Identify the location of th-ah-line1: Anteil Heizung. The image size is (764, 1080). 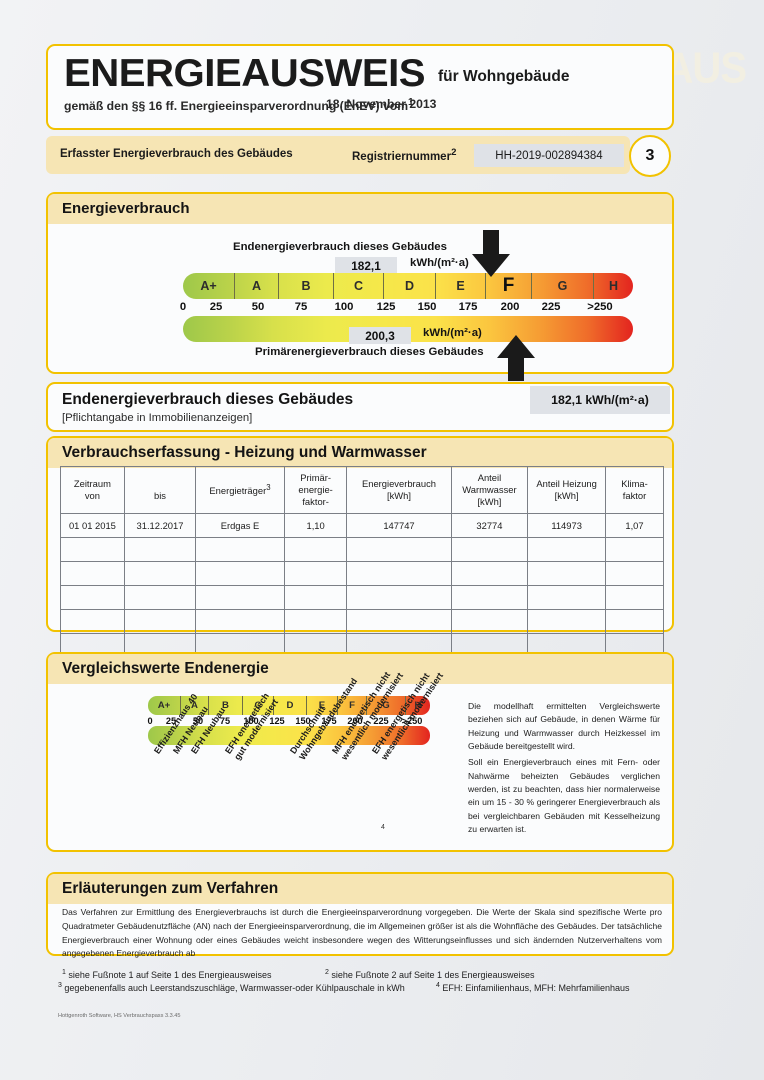
(566, 484).